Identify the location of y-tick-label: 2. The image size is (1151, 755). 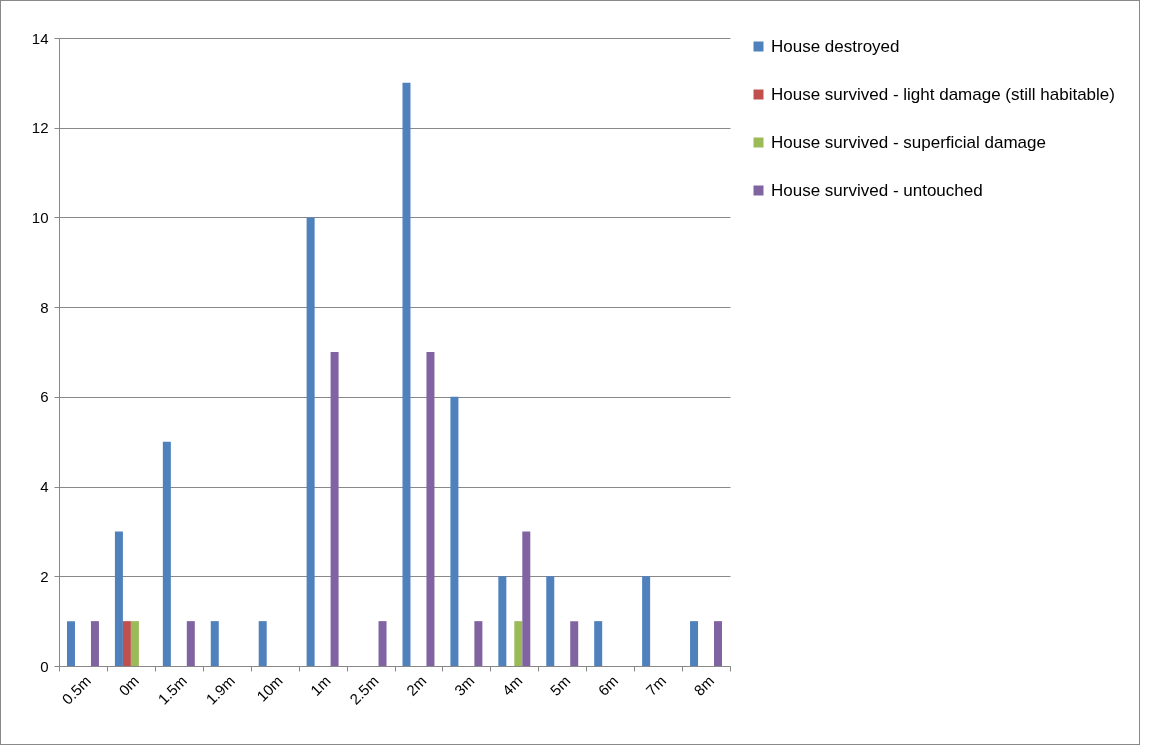
(44, 576).